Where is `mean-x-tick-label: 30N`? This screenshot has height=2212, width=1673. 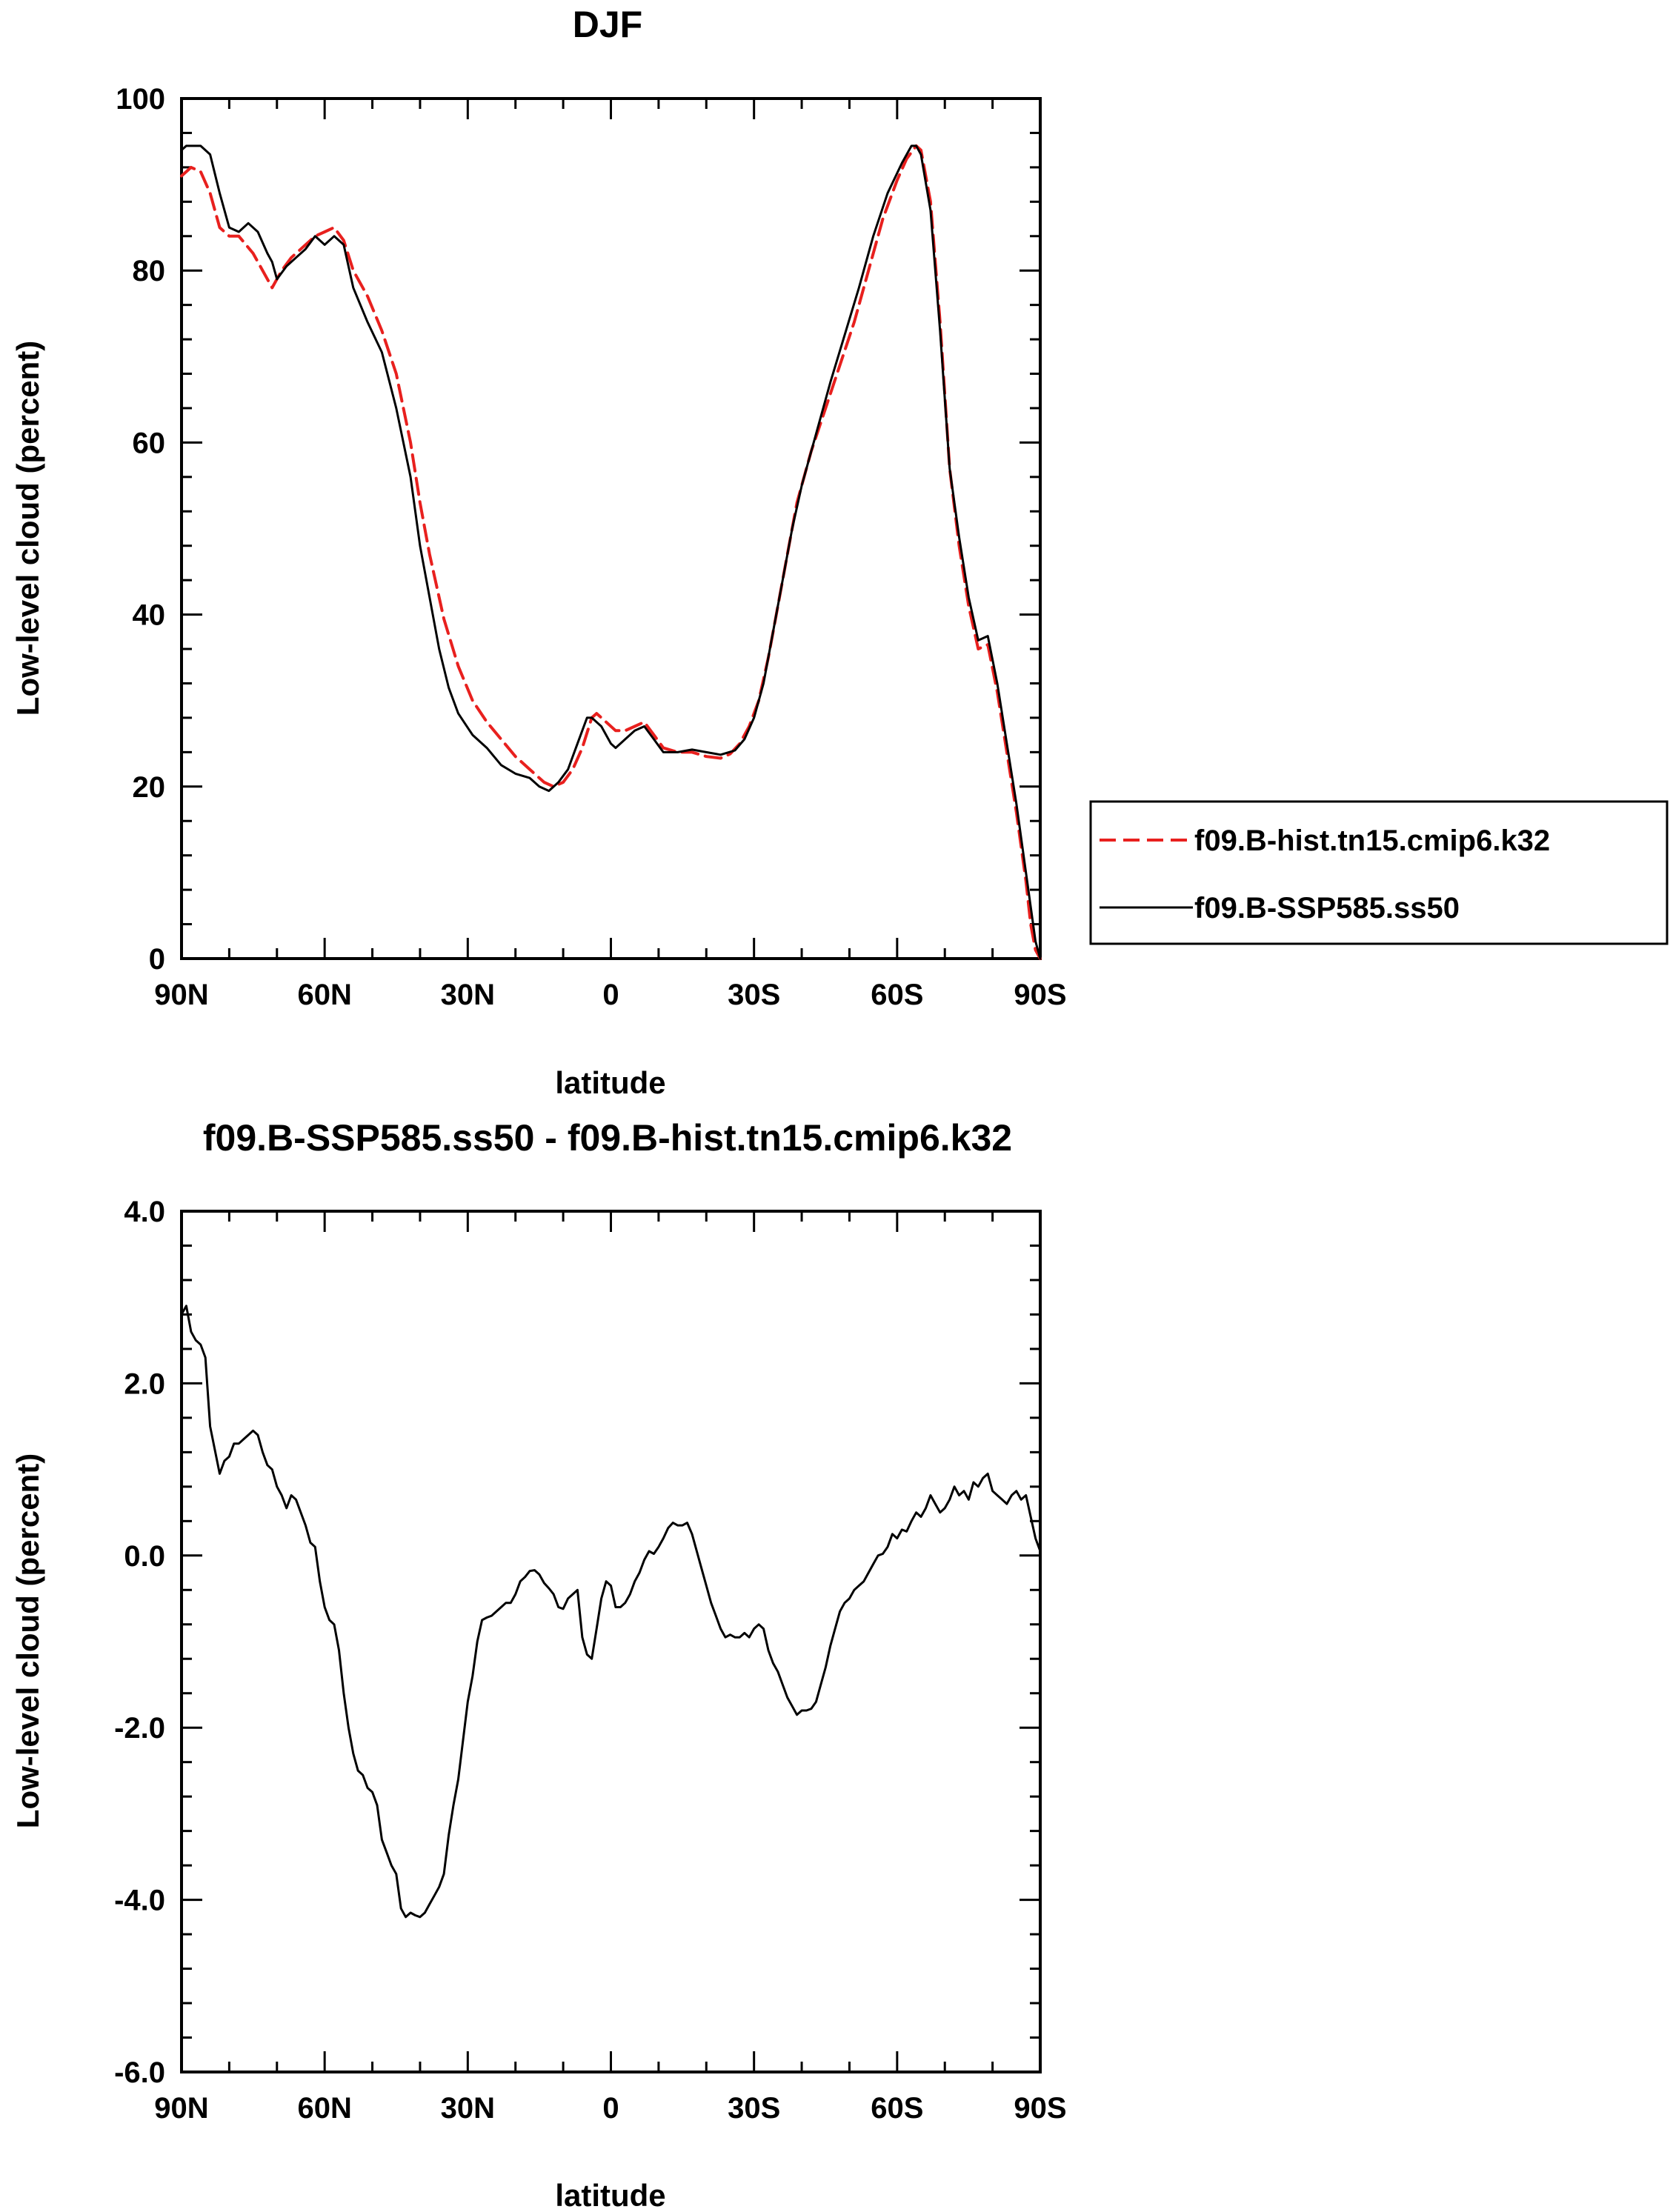 mean-x-tick-label: 30N is located at coordinates (468, 995).